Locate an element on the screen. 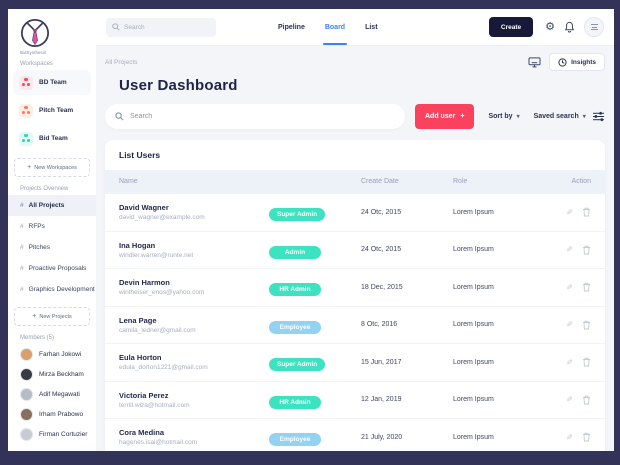 The width and height of the screenshot is (620, 465). controls-row: Add user + Sort by ▾ Saved search ▾ is located at coordinates (355, 116).